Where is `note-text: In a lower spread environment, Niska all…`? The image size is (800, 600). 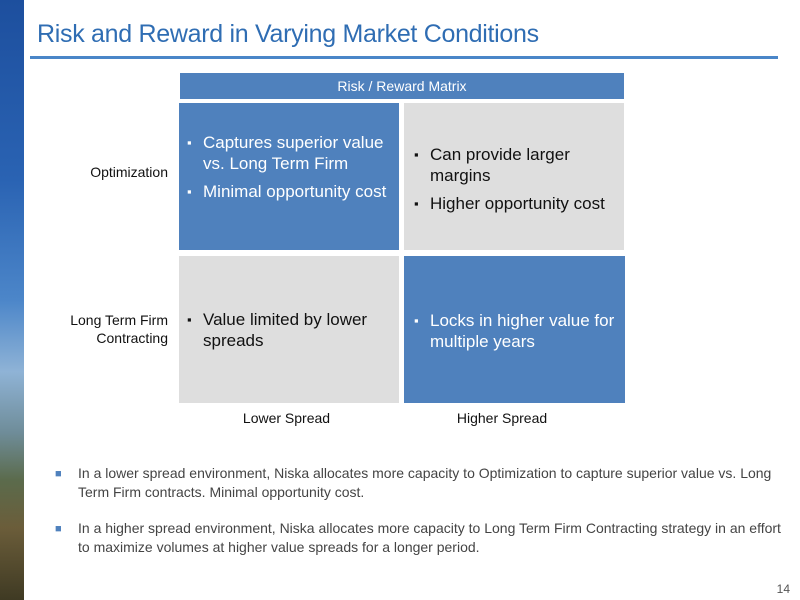
note-text: In a lower spread environment, Niska all… is located at coordinates (425, 482).